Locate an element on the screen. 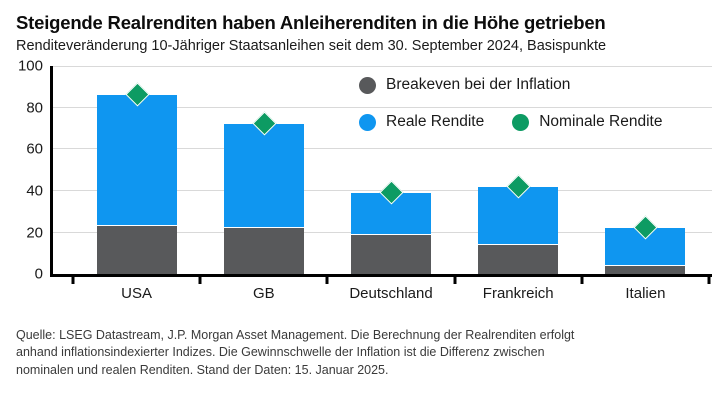  bar-deutschland: Deutschland is located at coordinates (390, 184).